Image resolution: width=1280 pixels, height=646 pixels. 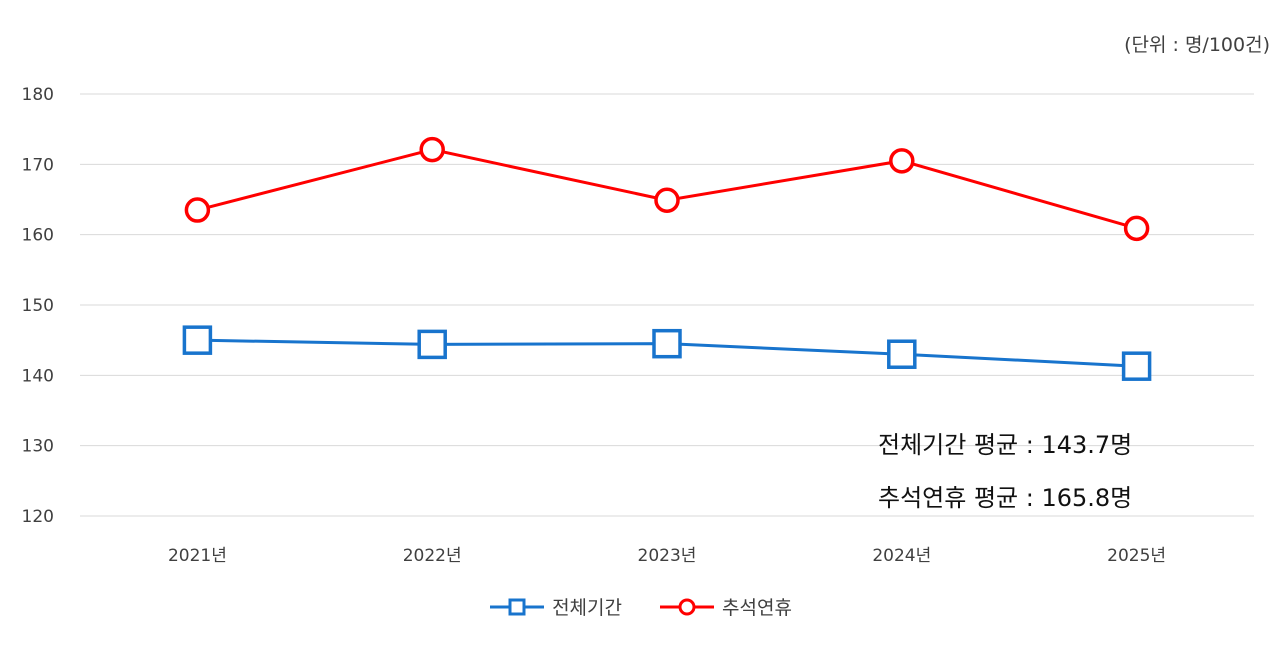 What do you see at coordinates (38, 95) in the screenshot?
I see `y-tick-label: 180` at bounding box center [38, 95].